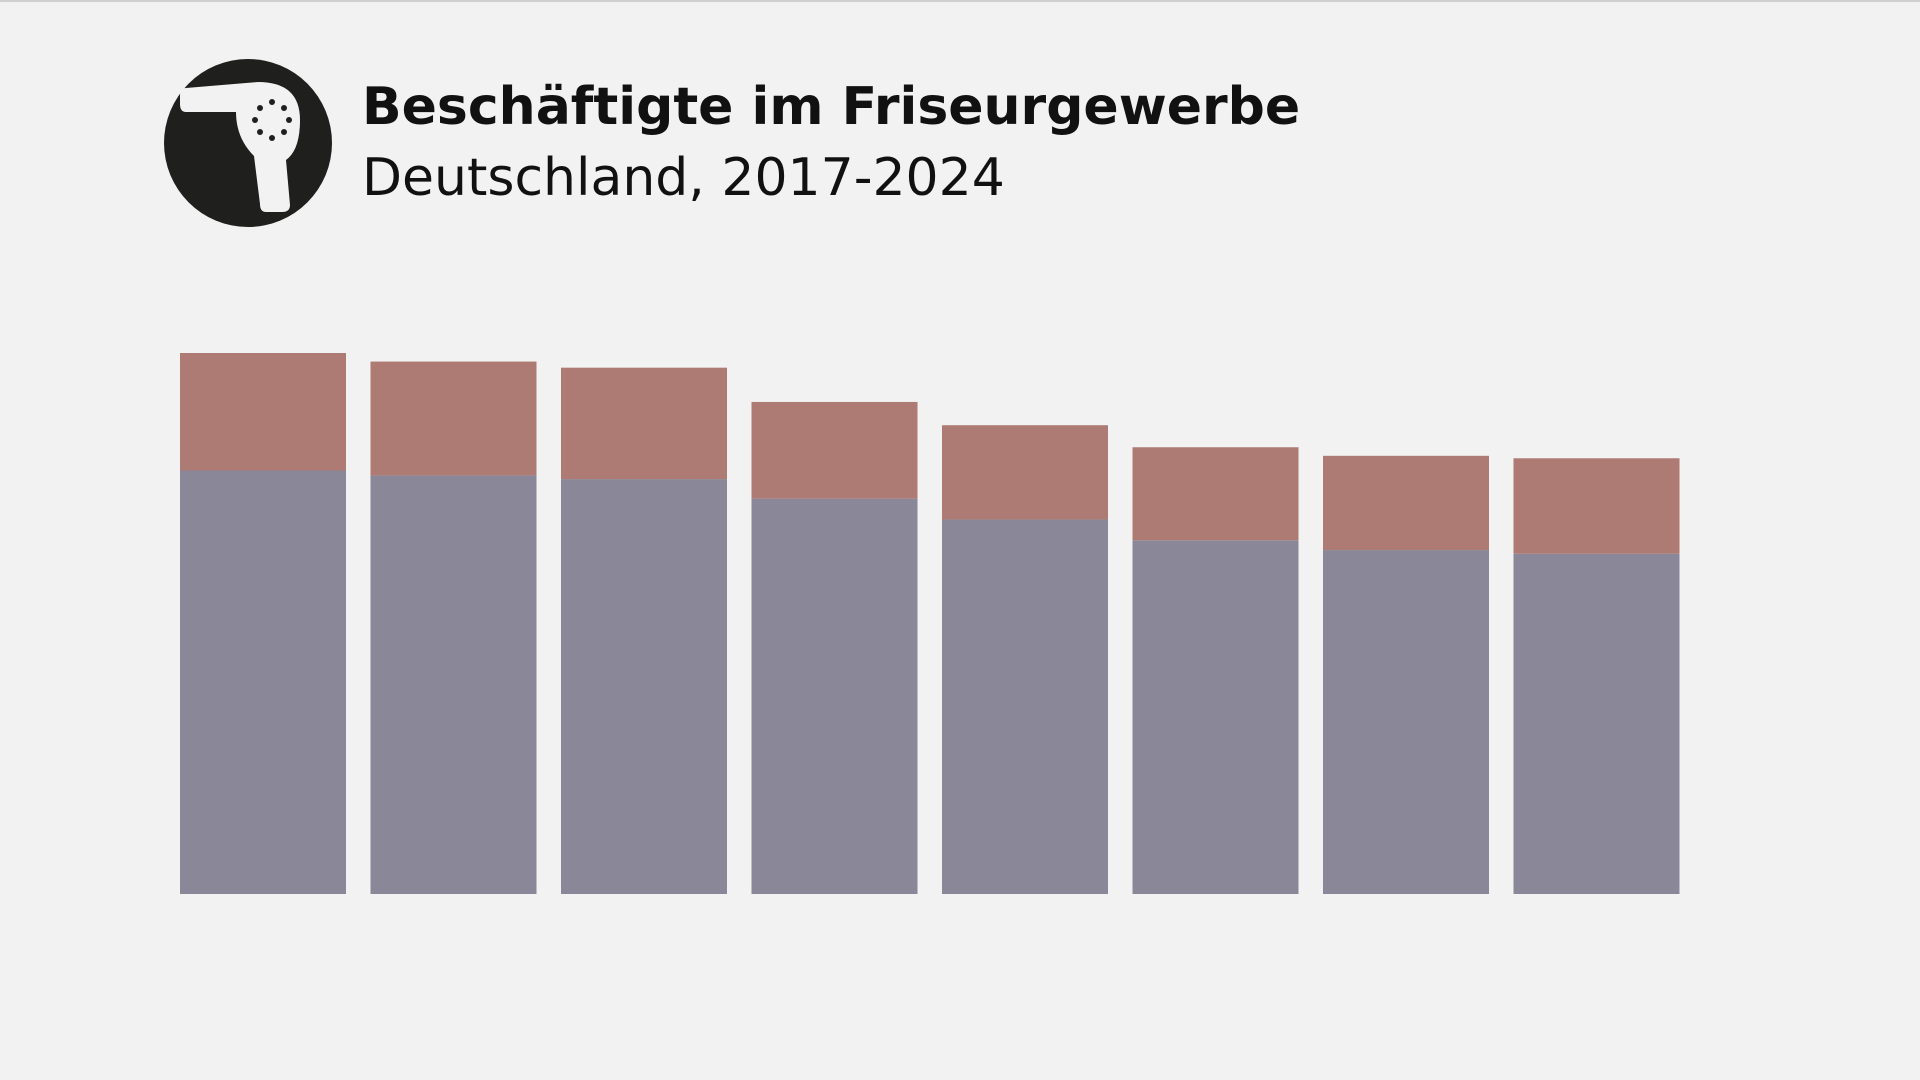 The width and height of the screenshot is (1920, 1080). Describe the element at coordinates (831, 107) in the screenshot. I see `chart-title: Beschäftigte im Friseurgewerbe` at that location.